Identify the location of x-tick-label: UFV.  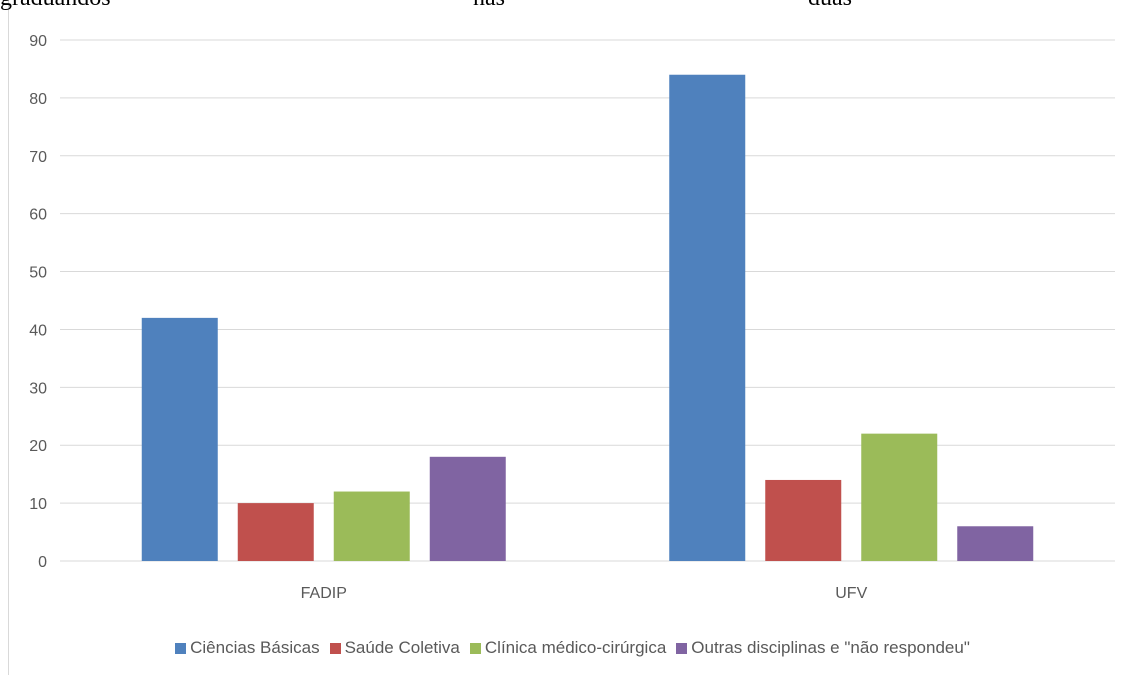
(851, 593).